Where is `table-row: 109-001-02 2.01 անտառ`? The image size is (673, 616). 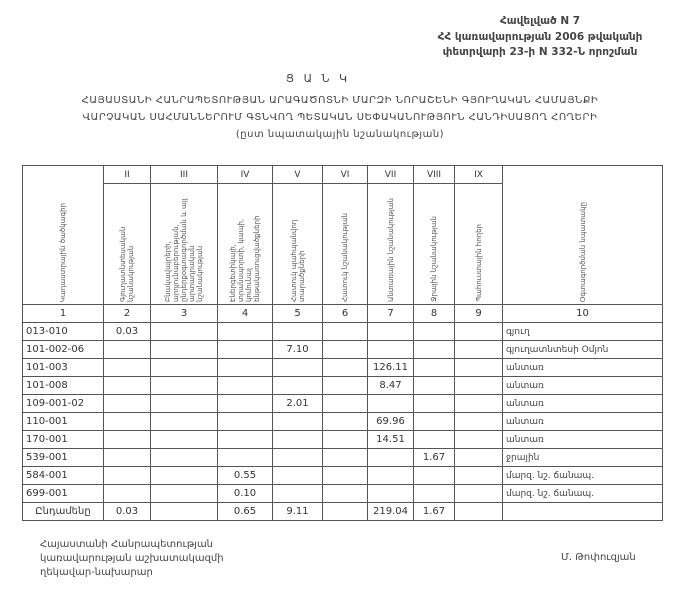
table-row: 109-001-02 2.01 անտառ is located at coordinates (342, 403).